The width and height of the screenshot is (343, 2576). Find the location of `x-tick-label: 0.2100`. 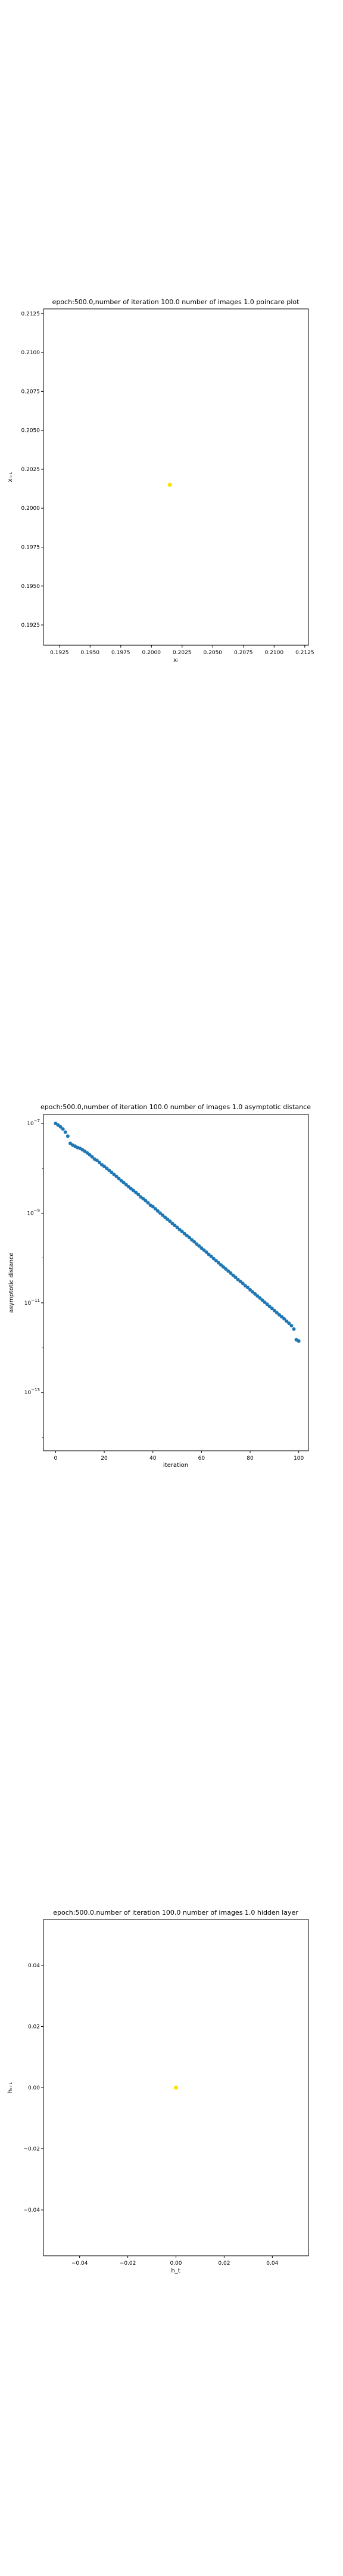

x-tick-label: 0.2100 is located at coordinates (275, 653).